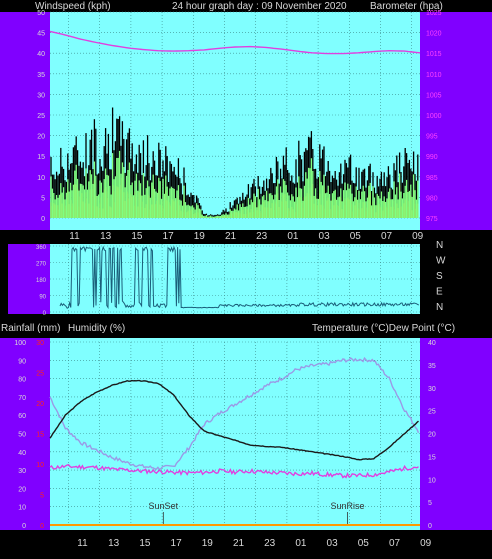 The width and height of the screenshot is (492, 559). I want to click on compass-label: W, so click(441, 261).